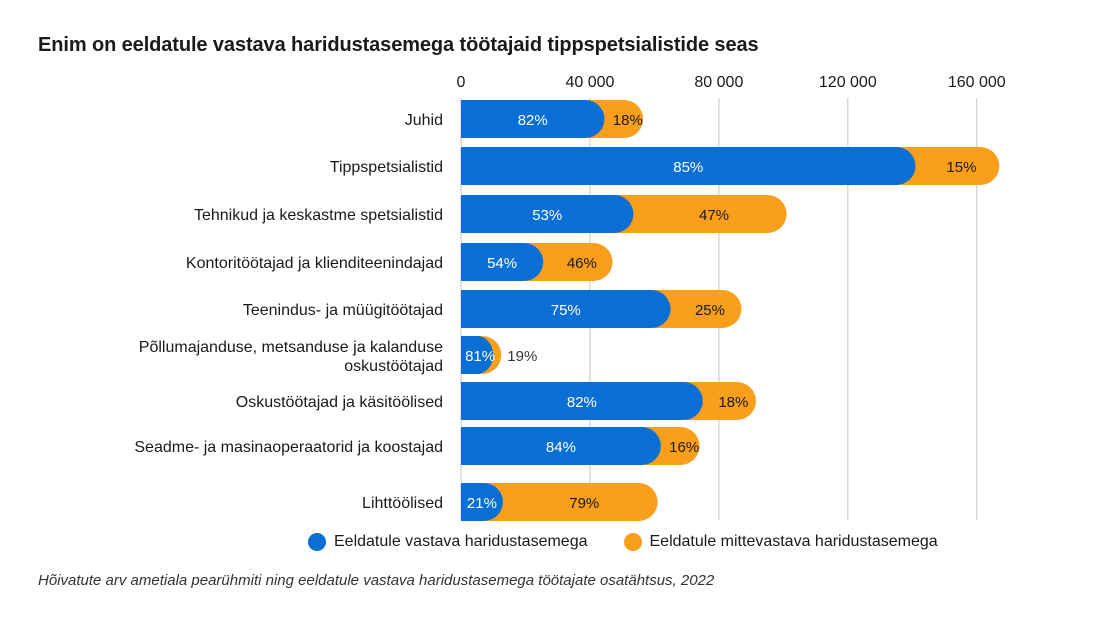 The image size is (1117, 628). Describe the element at coordinates (584, 503) in the screenshot. I see `data-label-nonmatching: 79%` at that location.